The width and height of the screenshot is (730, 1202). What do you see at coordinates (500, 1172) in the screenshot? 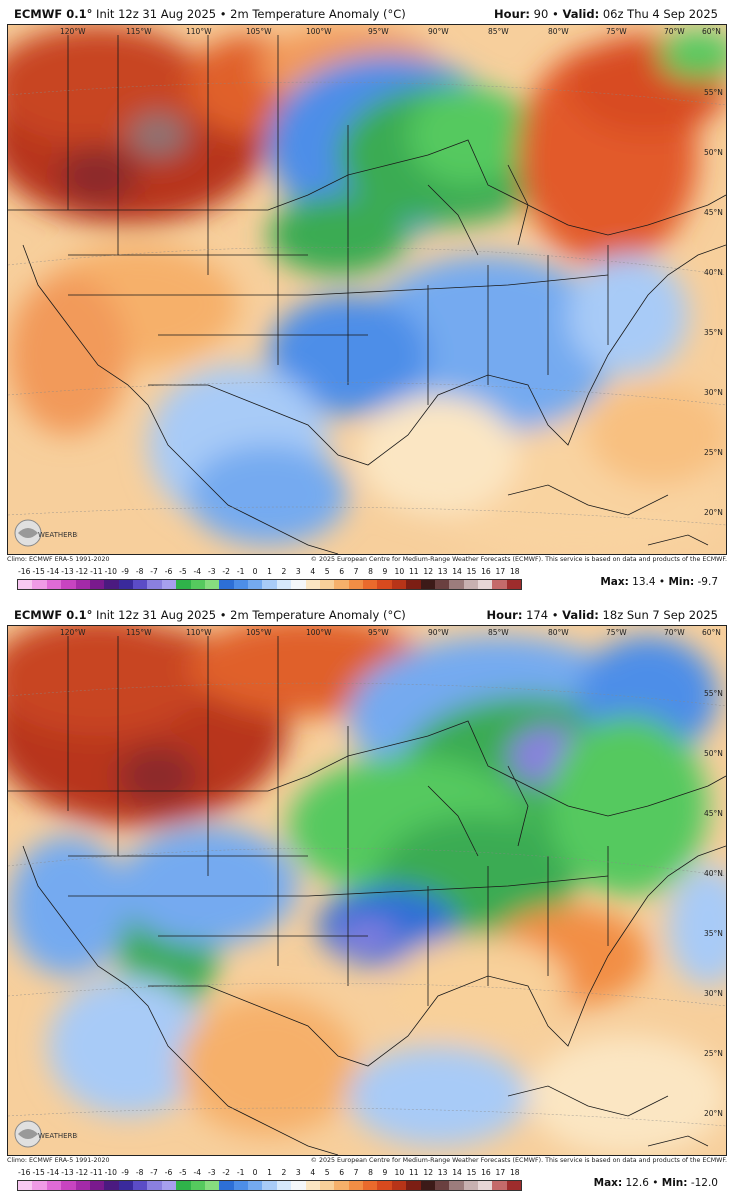
I see `scale-tick-label: 17` at bounding box center [500, 1172].